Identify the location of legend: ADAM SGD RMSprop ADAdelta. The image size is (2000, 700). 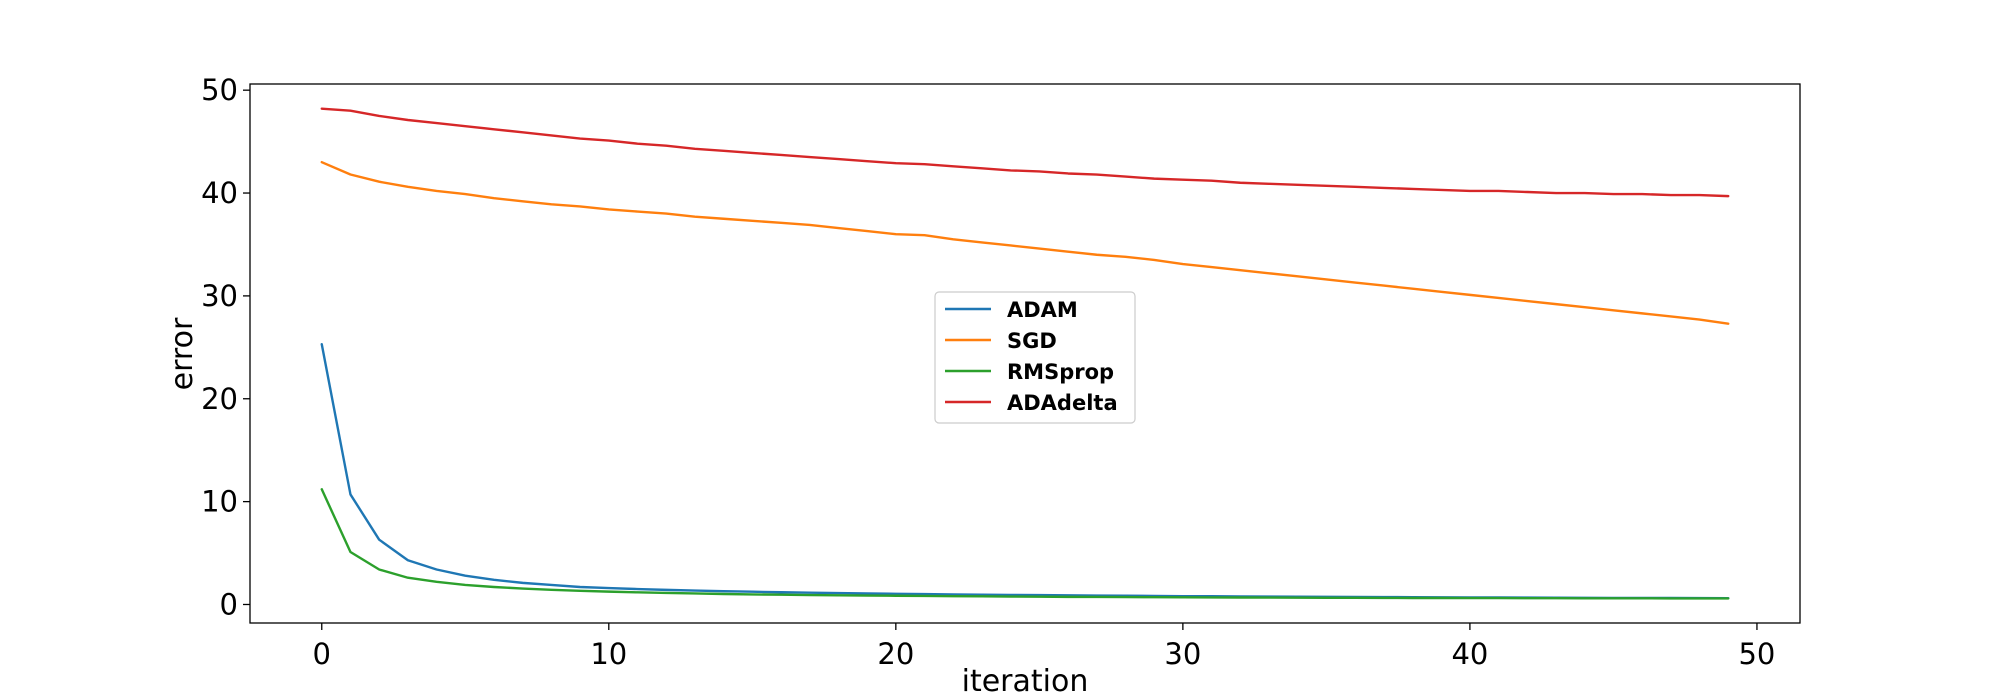
(1035, 357).